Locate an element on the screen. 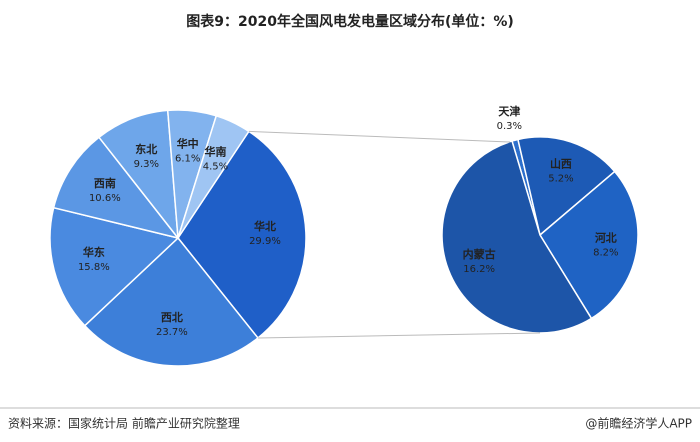  value-label: 15.8% is located at coordinates (94, 267).